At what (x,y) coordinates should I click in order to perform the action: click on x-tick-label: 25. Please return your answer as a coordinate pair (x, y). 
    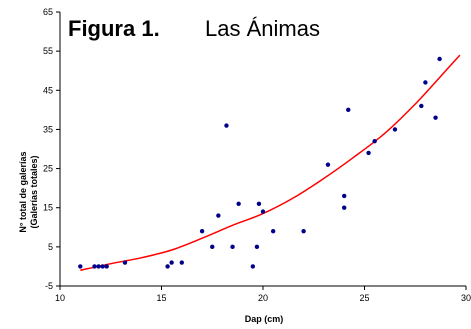
    Looking at the image, I should click on (364, 298).